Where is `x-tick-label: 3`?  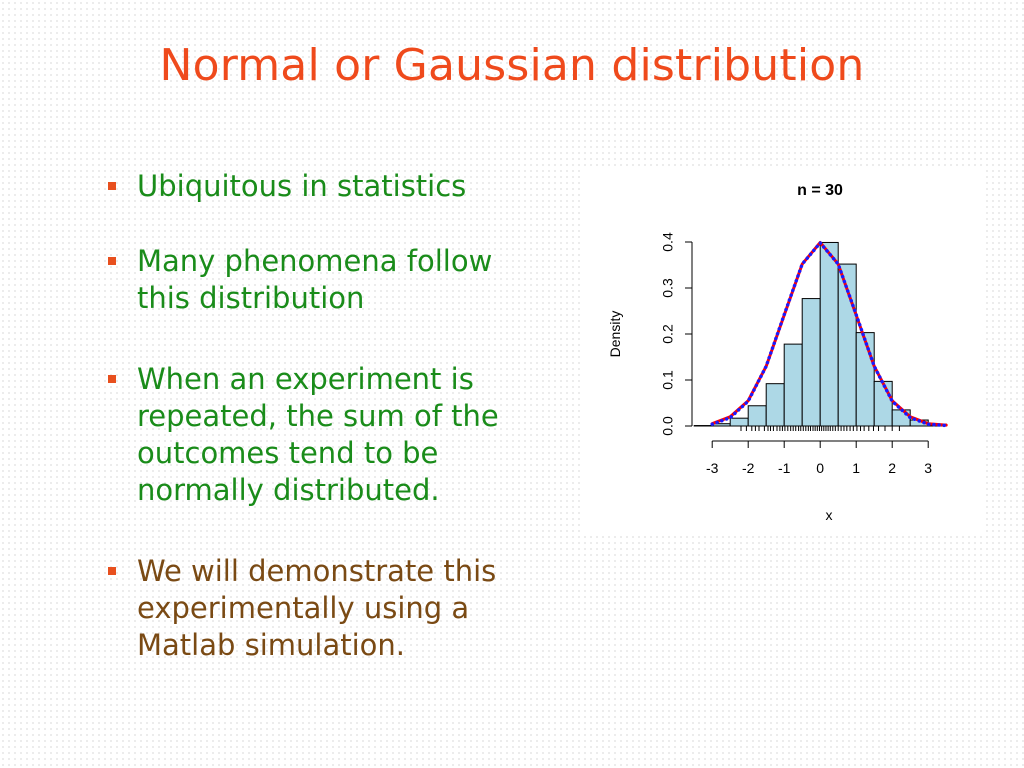
x-tick-label: 3 is located at coordinates (928, 468).